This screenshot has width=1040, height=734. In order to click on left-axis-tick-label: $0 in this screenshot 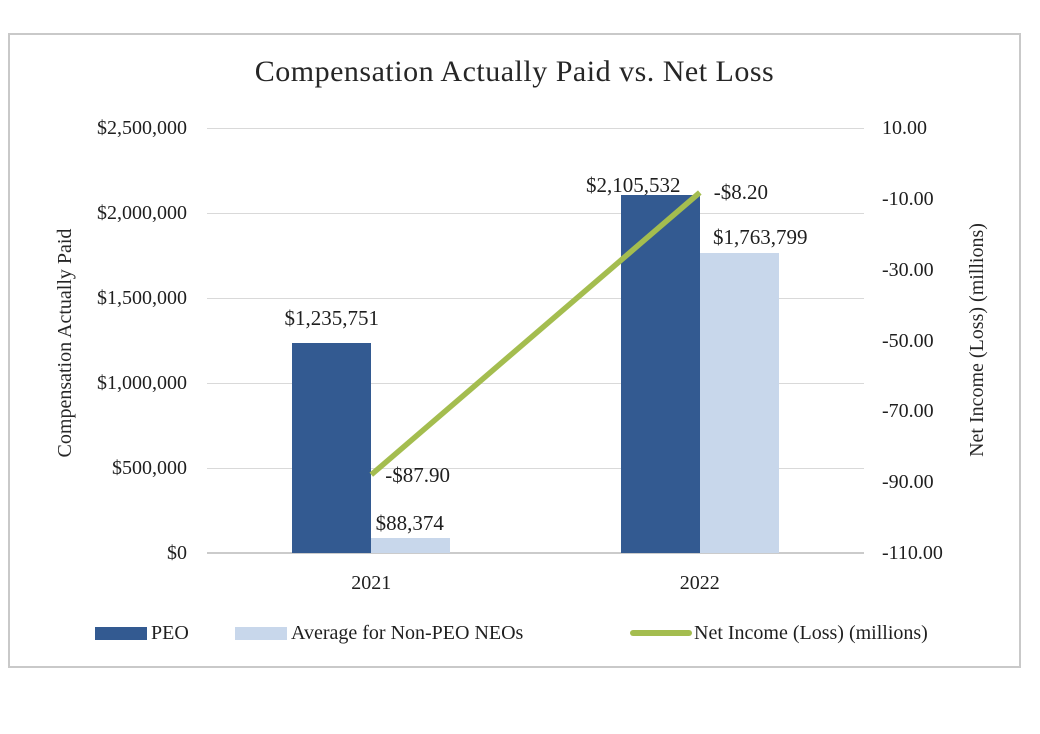, I will do `click(177, 553)`.